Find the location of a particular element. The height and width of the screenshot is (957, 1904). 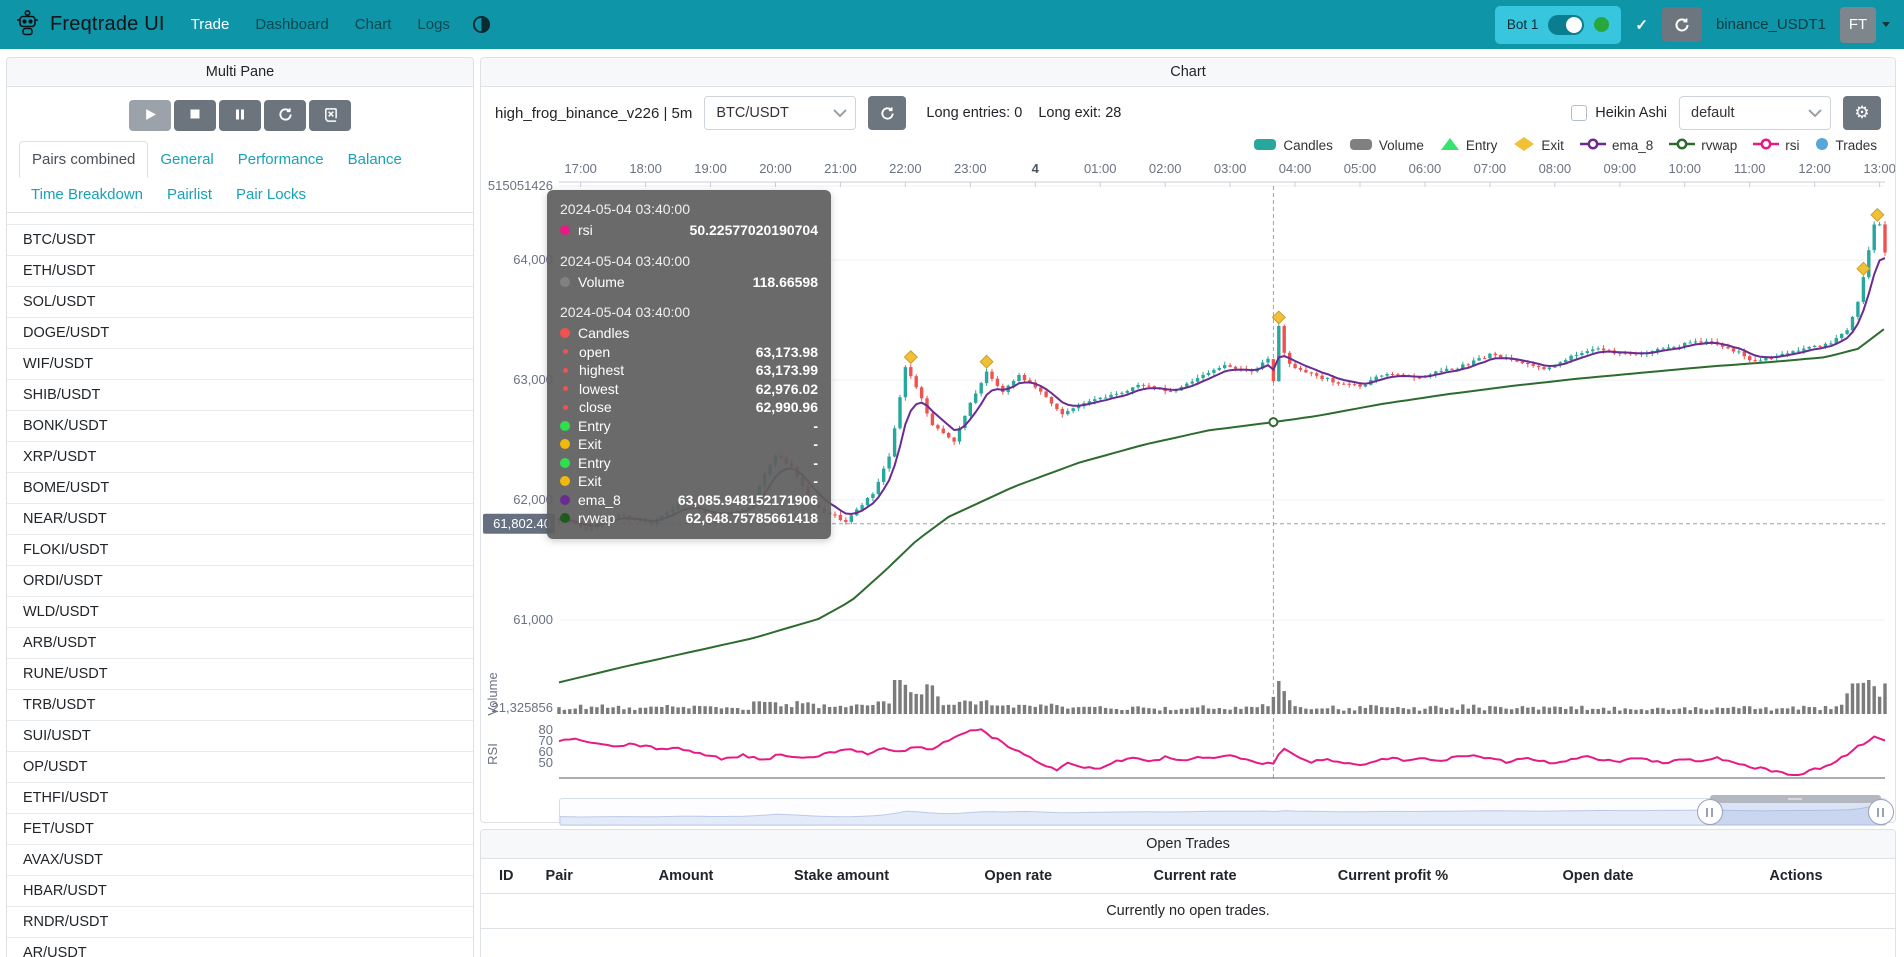

svg-text: 61,000 is located at coordinates (533, 619).